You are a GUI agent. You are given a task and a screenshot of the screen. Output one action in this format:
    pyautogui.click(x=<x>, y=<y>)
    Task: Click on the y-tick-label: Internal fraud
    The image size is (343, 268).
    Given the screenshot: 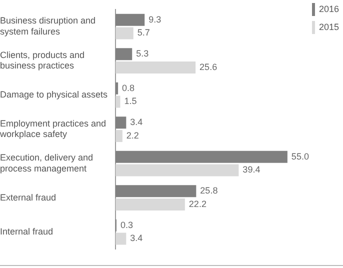 What is the action you would take?
    pyautogui.click(x=27, y=231)
    